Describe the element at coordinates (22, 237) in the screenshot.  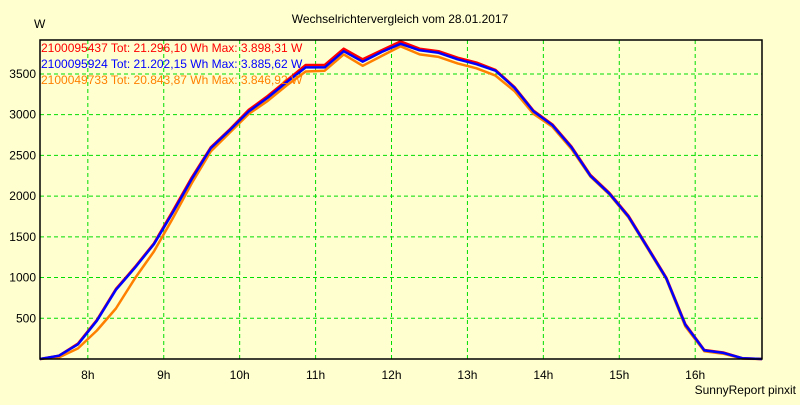
I see `y-tick-label: 1500` at that location.